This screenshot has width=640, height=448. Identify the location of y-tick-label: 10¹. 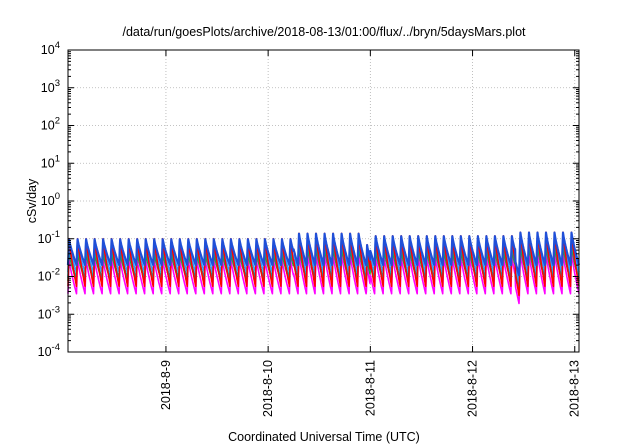
(50, 161).